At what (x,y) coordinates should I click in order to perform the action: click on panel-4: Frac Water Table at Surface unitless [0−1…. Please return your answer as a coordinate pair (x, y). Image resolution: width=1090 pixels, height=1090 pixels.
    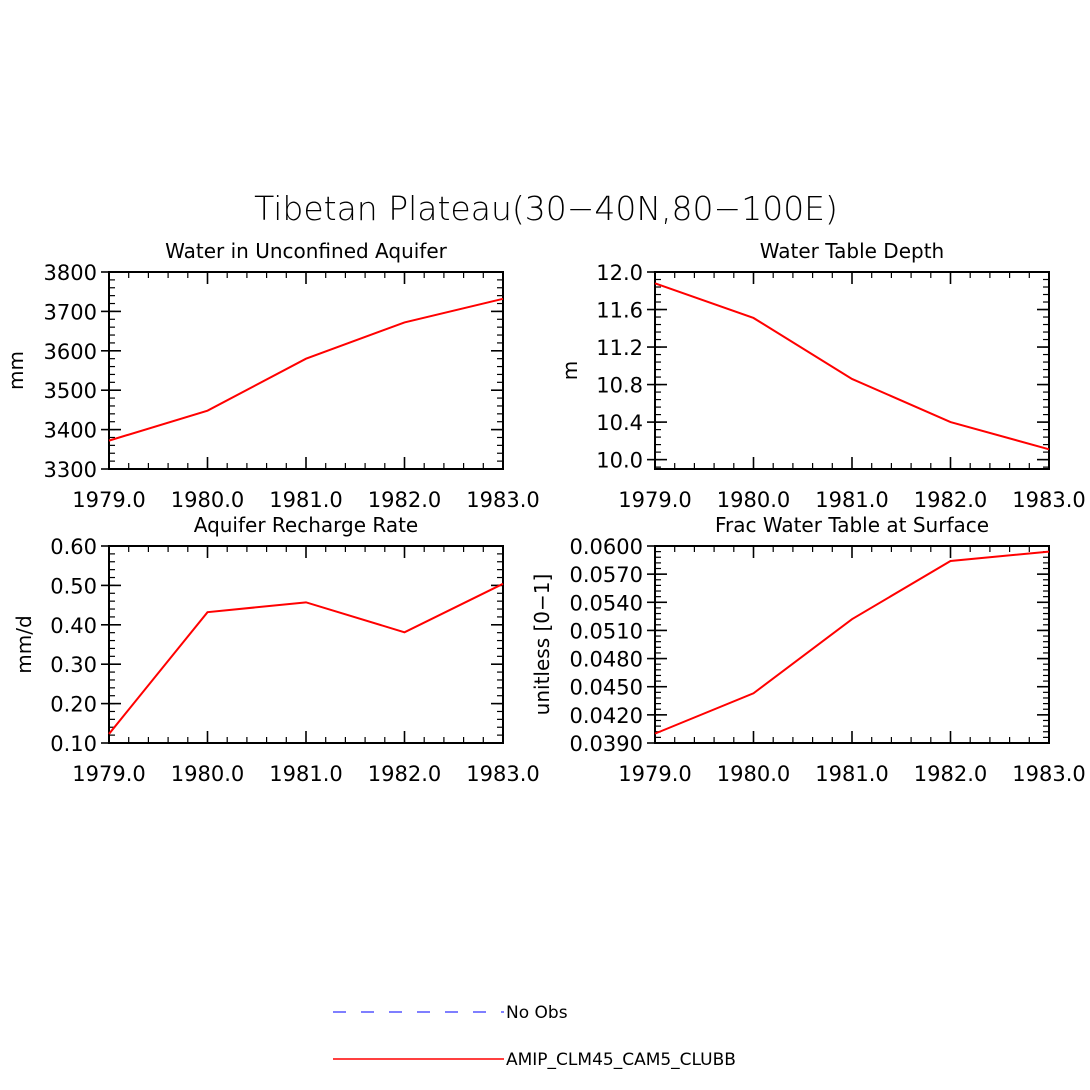
    Looking at the image, I should click on (808, 649).